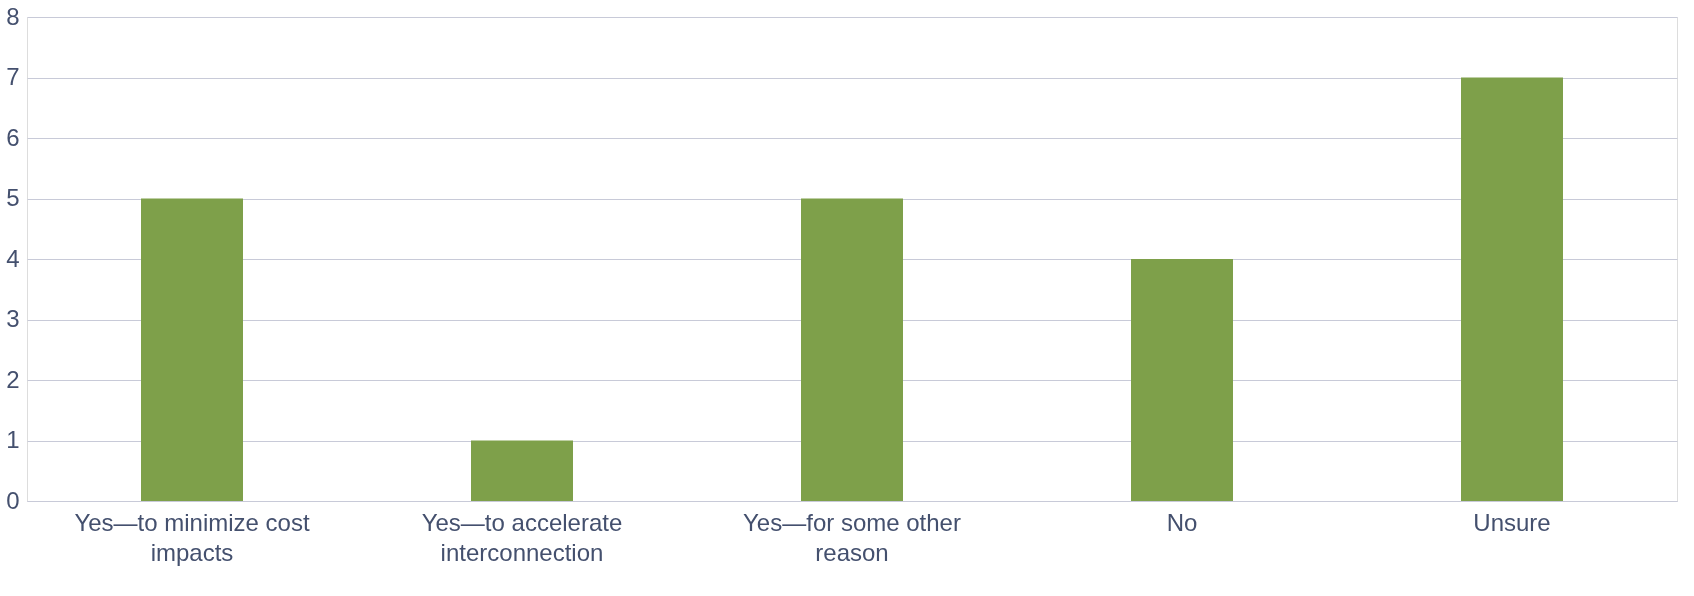  What do you see at coordinates (13, 76) in the screenshot?
I see `y-tick-label: 7` at bounding box center [13, 76].